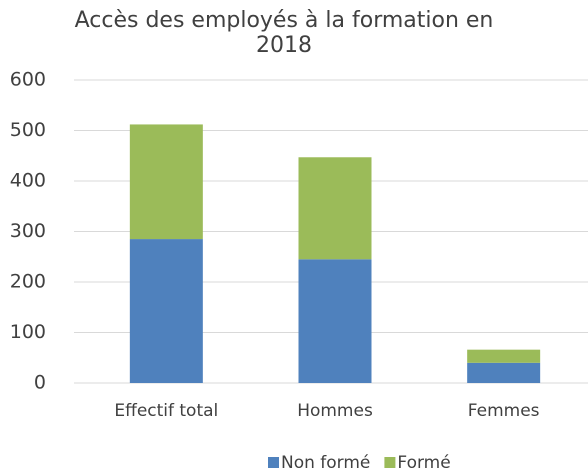  I want to click on y-tick-label: 100, so click(28, 332).